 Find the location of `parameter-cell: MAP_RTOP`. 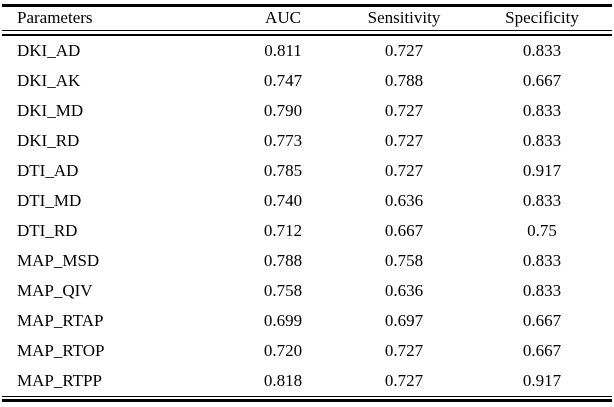

parameter-cell: MAP_RTOP is located at coordinates (61, 351).